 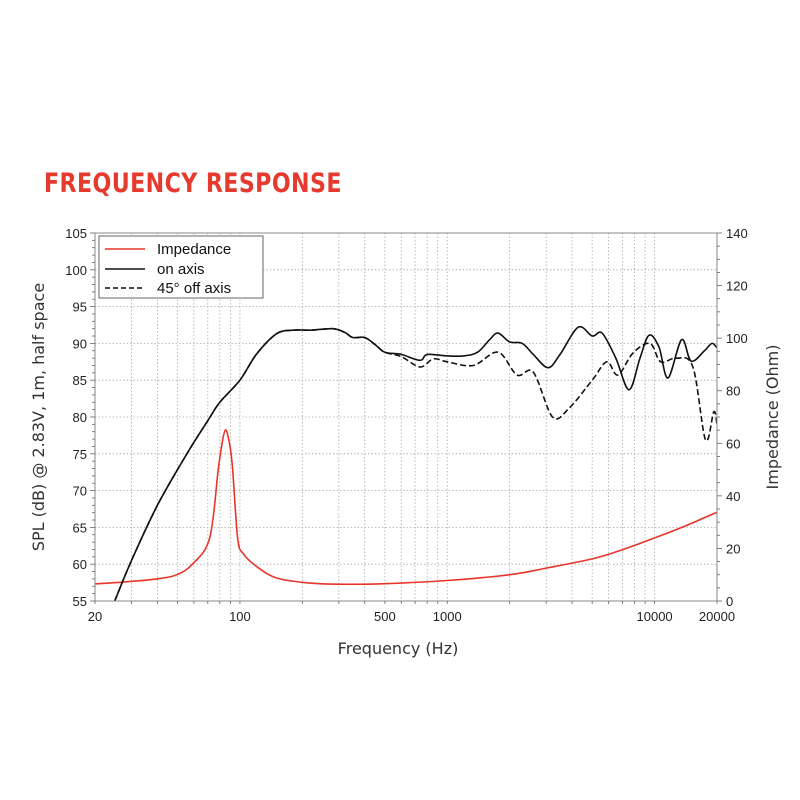 What do you see at coordinates (193, 183) in the screenshot?
I see `page-title: FREQUENCY RESPONSE` at bounding box center [193, 183].